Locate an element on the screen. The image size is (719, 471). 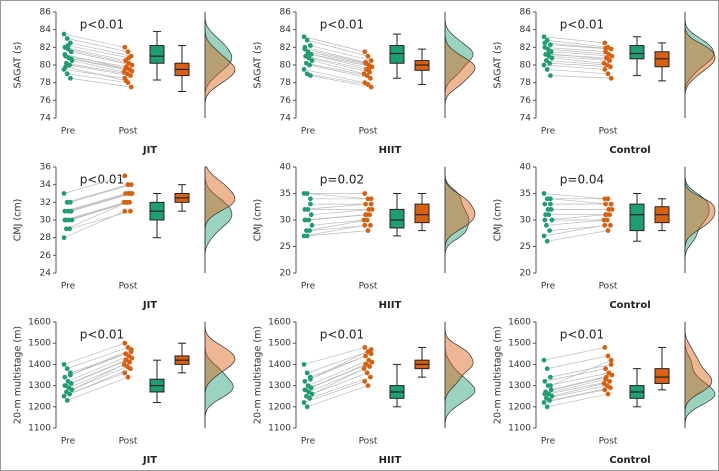
y-tick-label: 1200 is located at coordinates (39, 407).